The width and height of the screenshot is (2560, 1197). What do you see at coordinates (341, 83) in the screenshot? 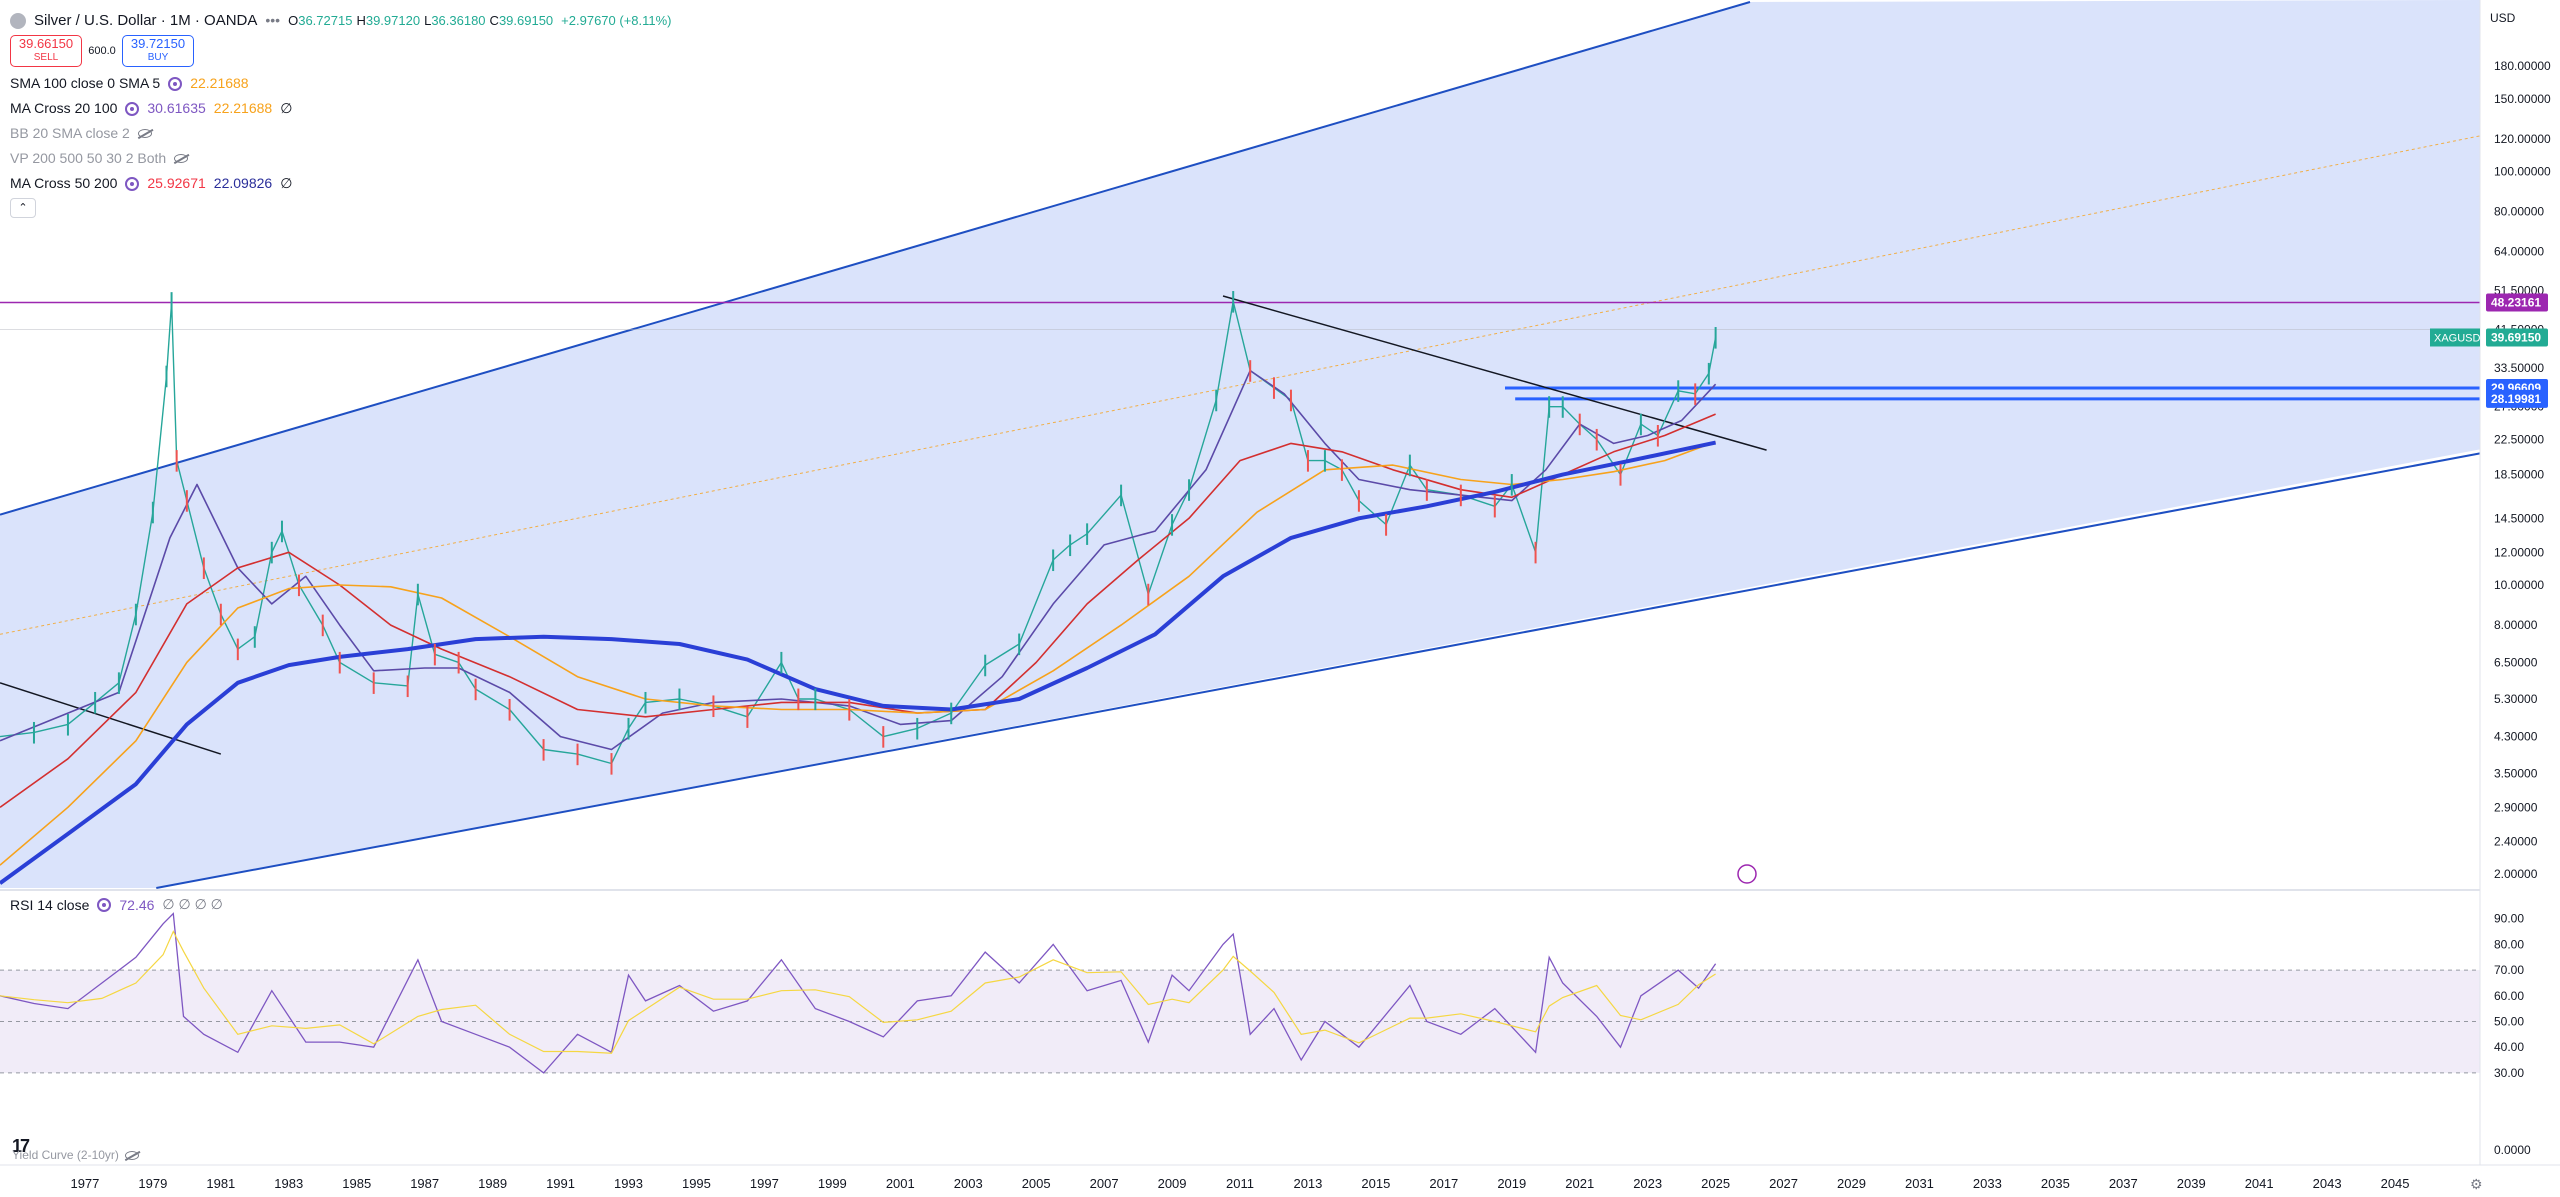
I see `indicator-row: SMA 100 close 0 SMA 5 22.21688` at bounding box center [341, 83].